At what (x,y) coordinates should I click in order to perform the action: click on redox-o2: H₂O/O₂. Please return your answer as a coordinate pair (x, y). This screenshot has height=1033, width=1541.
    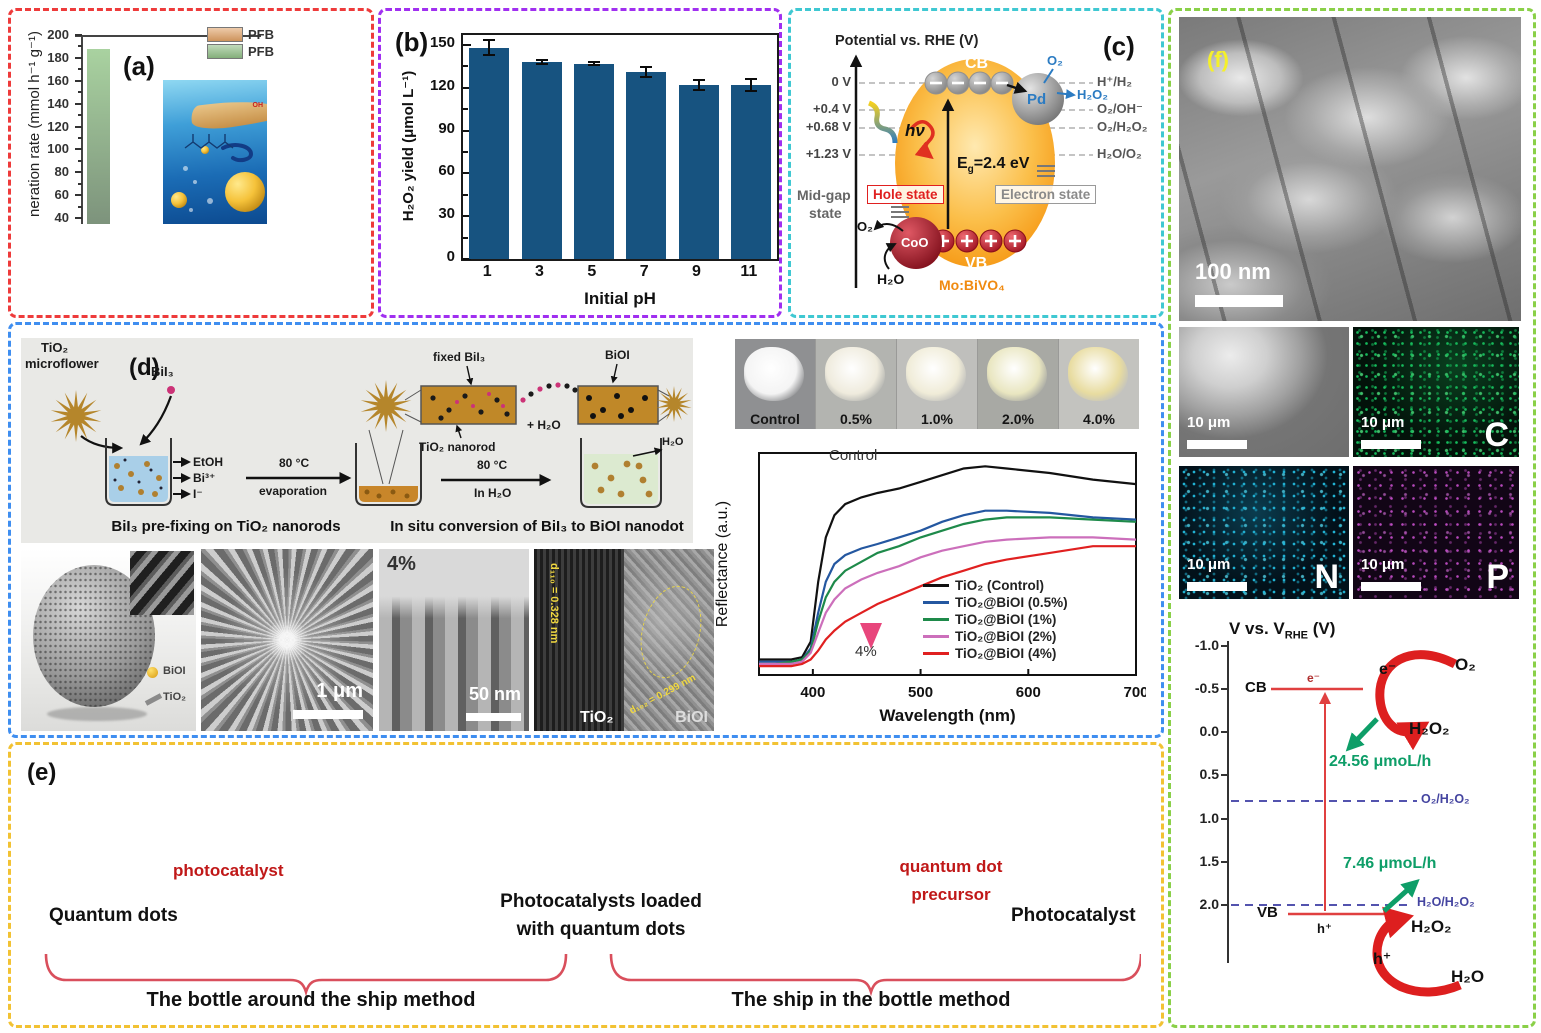
    Looking at the image, I should click on (1119, 153).